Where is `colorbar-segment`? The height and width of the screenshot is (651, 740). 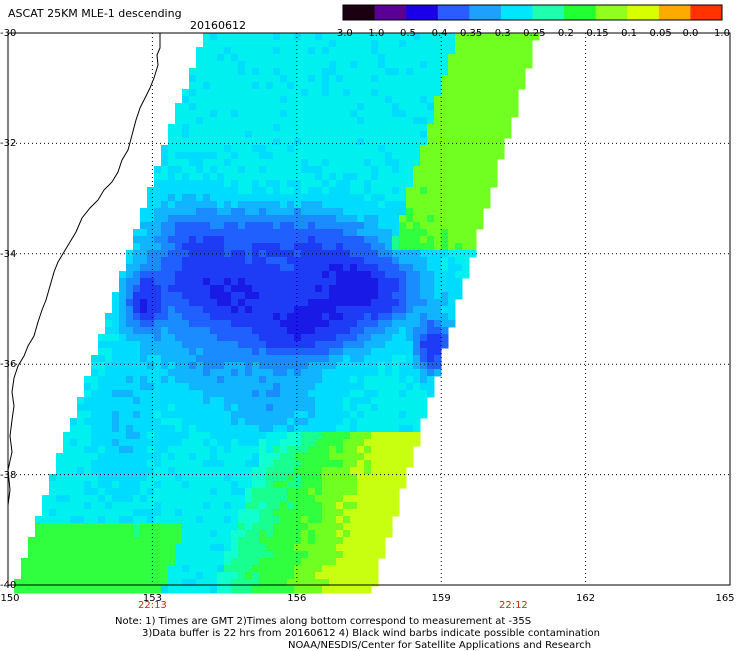 colorbar-segment is located at coordinates (453, 12).